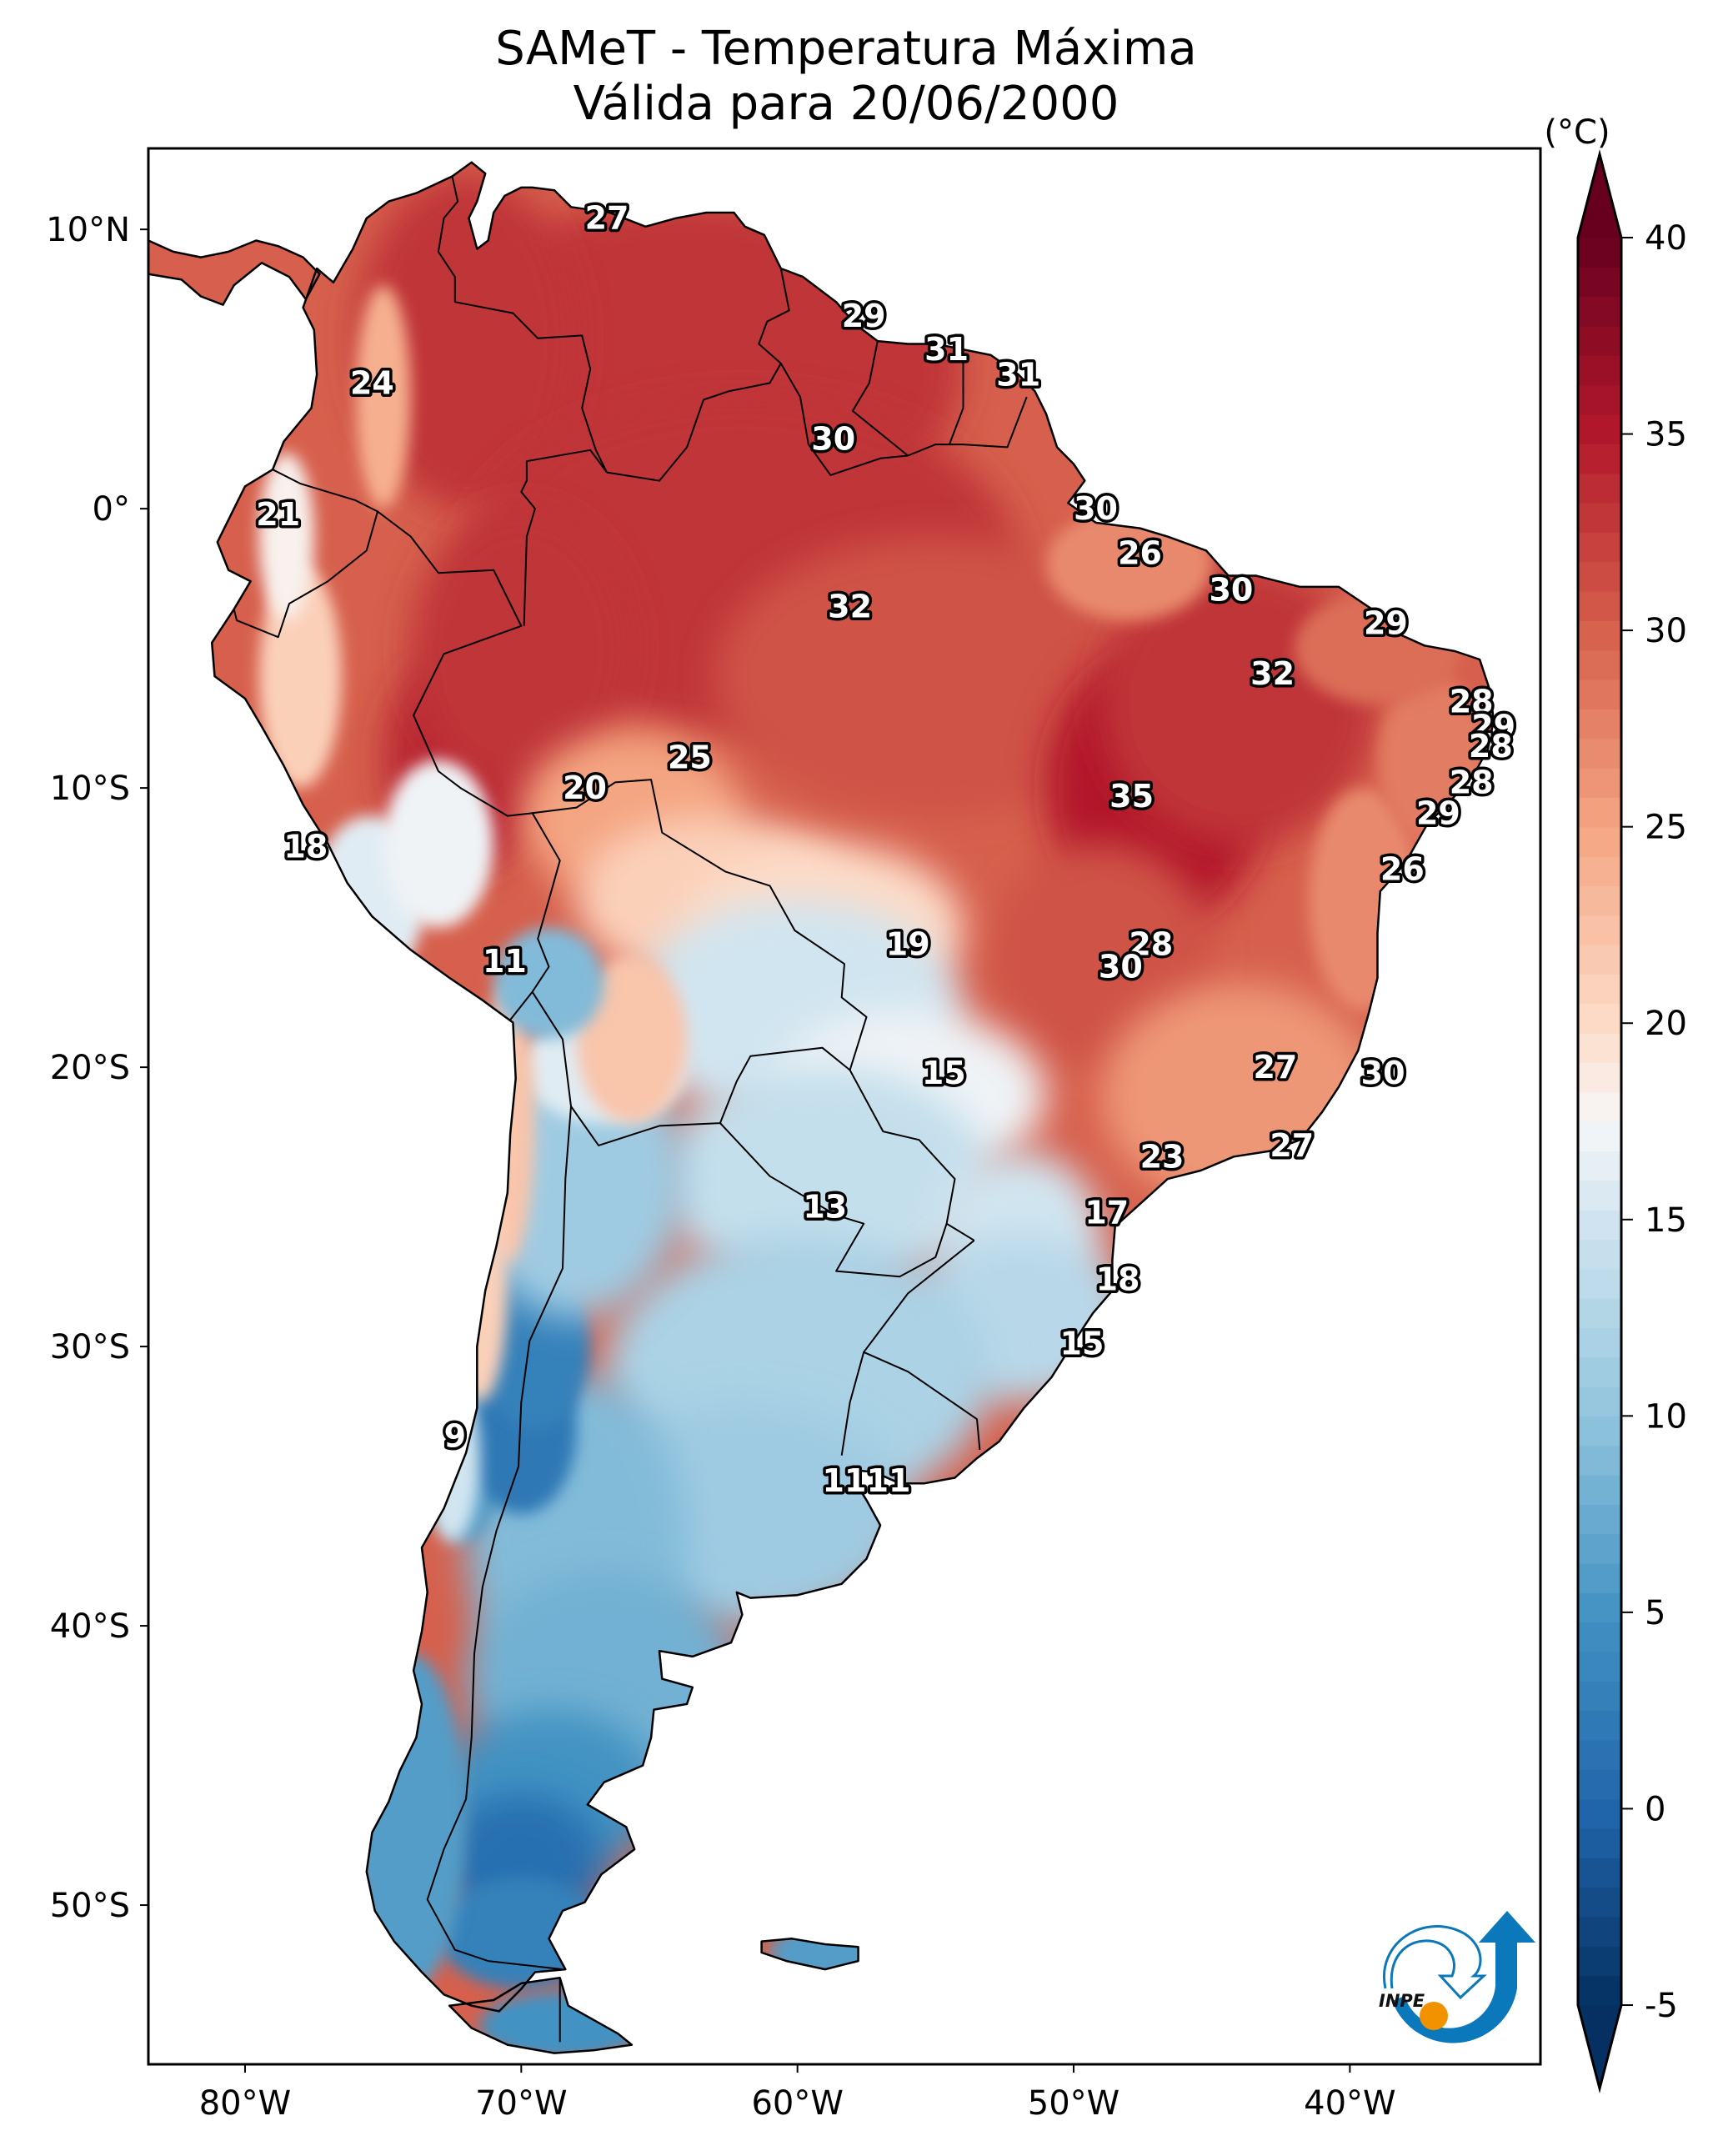 The width and height of the screenshot is (1723, 2156). Describe the element at coordinates (850, 606) in the screenshot. I see `contour-label: 32` at that location.